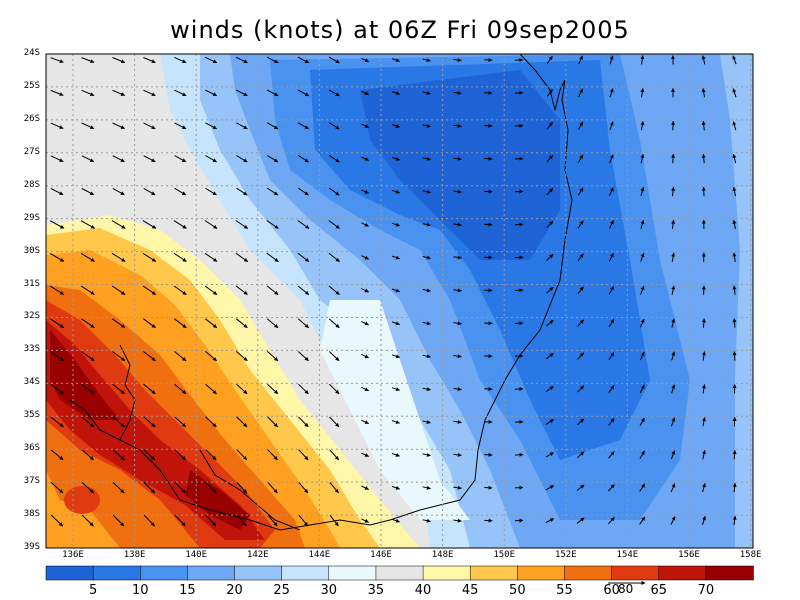  I want to click on lat-label: 37S, so click(31, 481).